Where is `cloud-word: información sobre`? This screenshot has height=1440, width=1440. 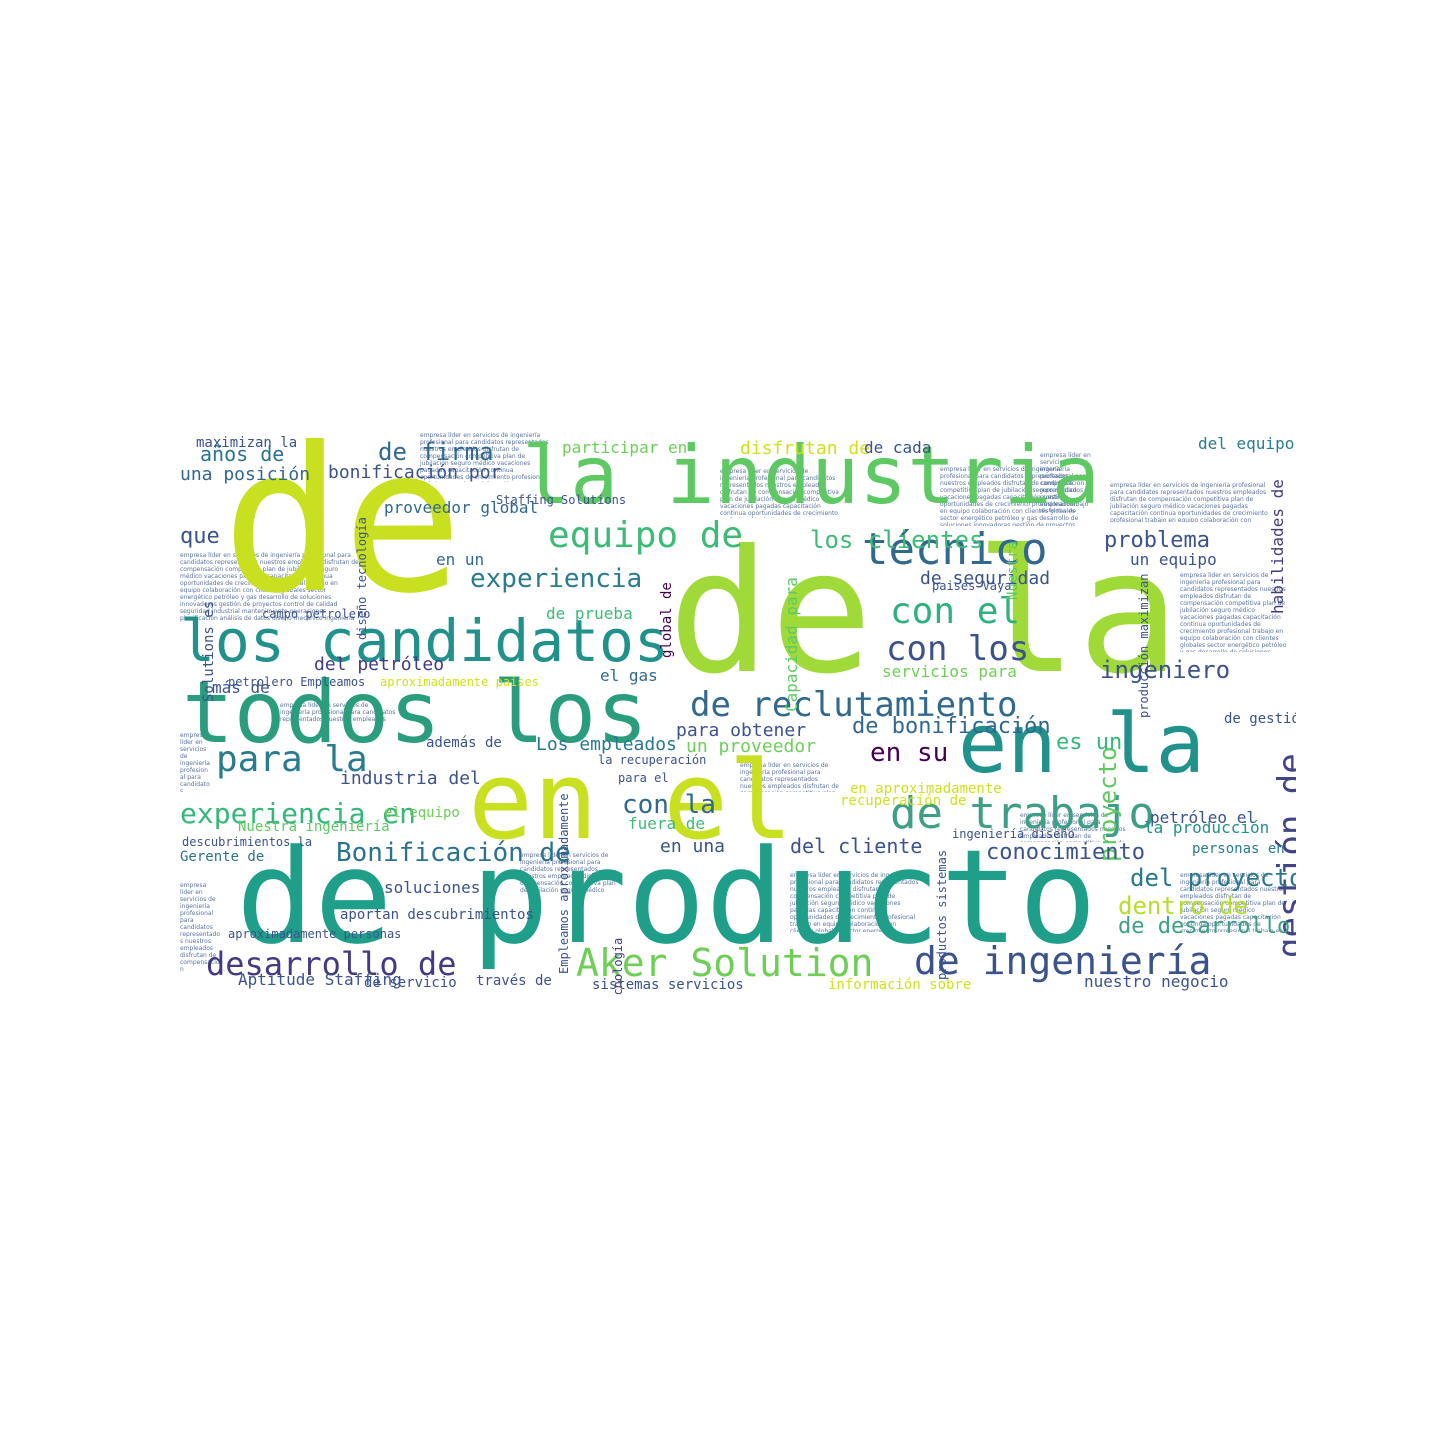
cloud-word: información sobre is located at coordinates (900, 985).